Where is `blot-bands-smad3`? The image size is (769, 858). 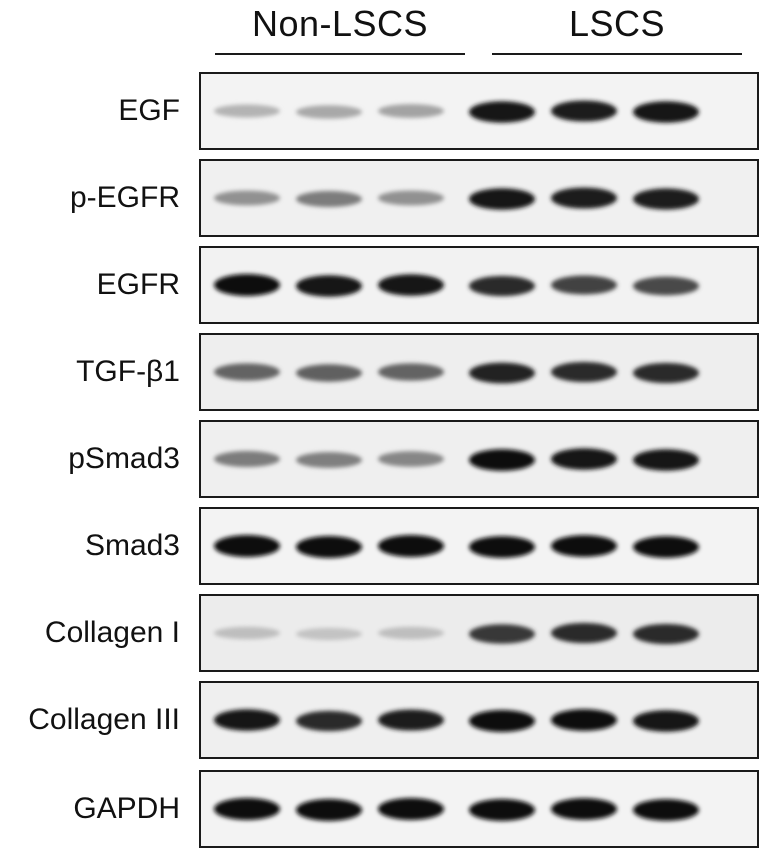
blot-bands-smad3 is located at coordinates (456, 546).